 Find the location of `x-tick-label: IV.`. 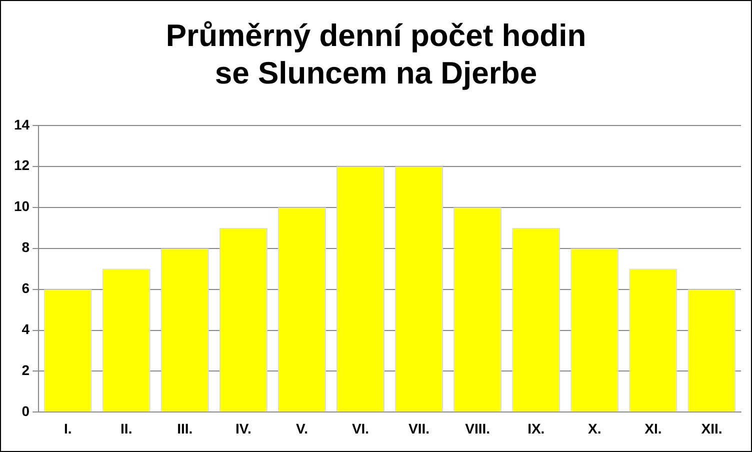

x-tick-label: IV. is located at coordinates (244, 428).